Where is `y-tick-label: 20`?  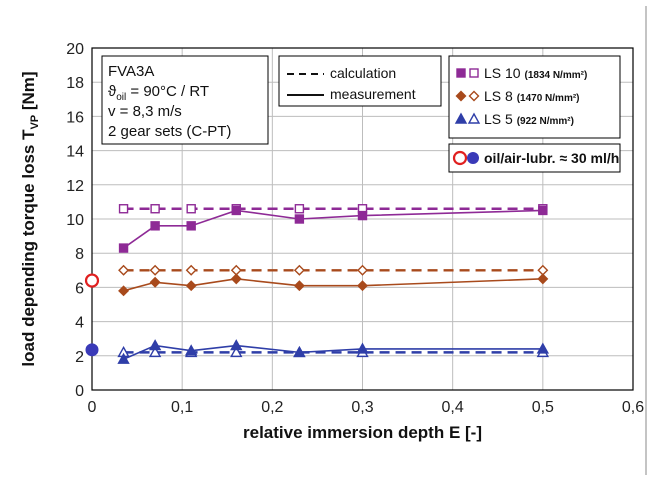
y-tick-label: 20 is located at coordinates (75, 49).